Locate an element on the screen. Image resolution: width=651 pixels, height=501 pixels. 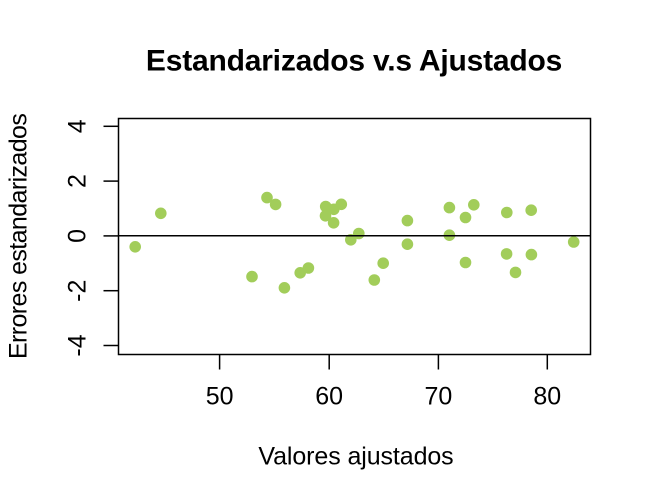
svg-text: Errores estandarizados is located at coordinates (19, 236).